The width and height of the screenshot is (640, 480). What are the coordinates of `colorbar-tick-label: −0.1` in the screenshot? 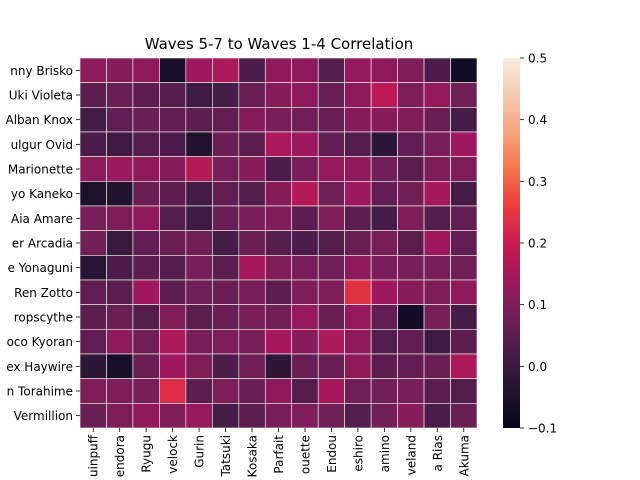 It's located at (542, 429).